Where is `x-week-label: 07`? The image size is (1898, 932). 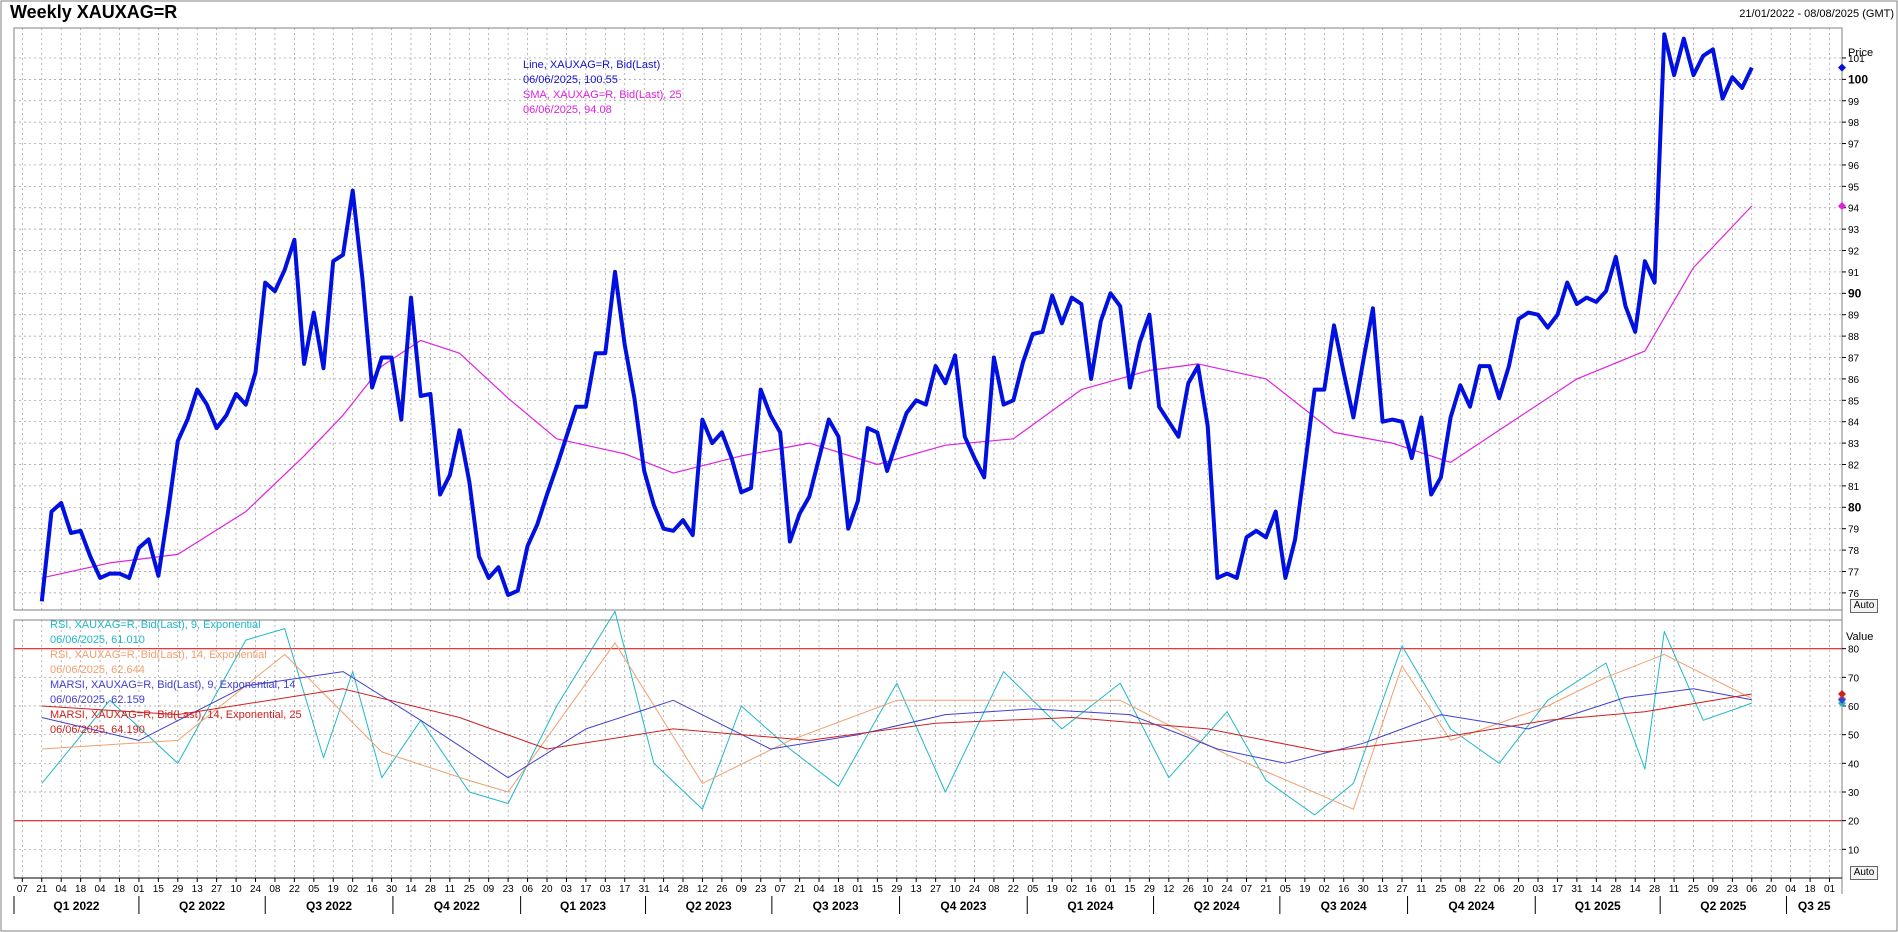
x-week-label: 07 is located at coordinates (23, 889).